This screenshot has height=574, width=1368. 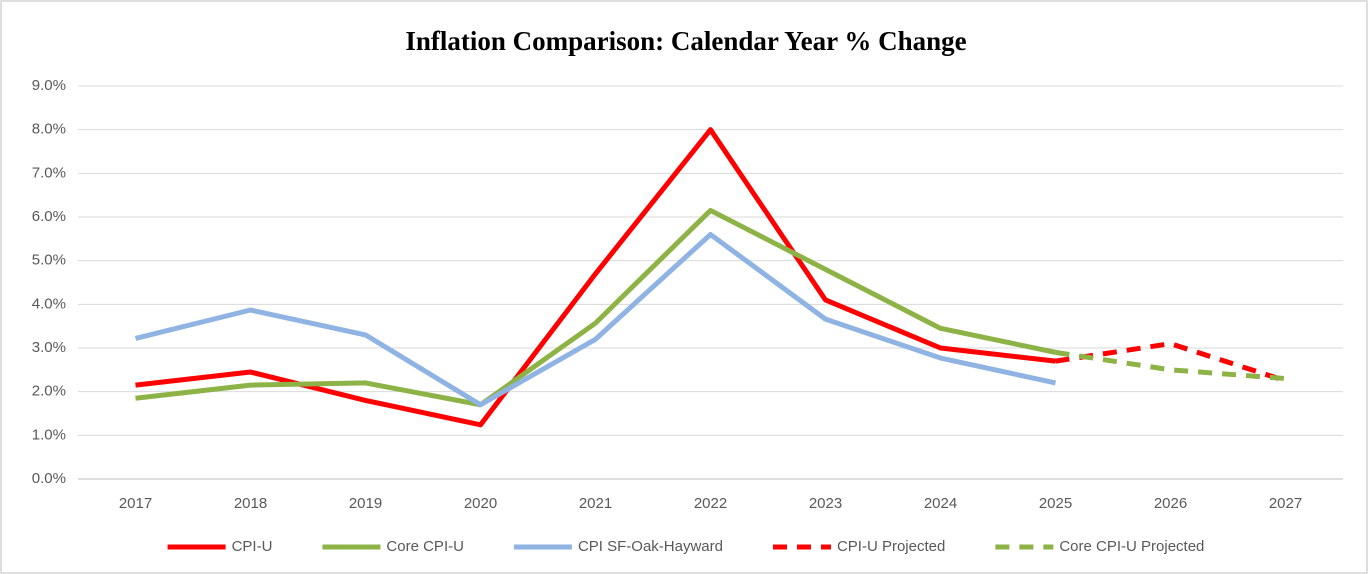 I want to click on x-tick-label: 2027, so click(x=1285, y=503).